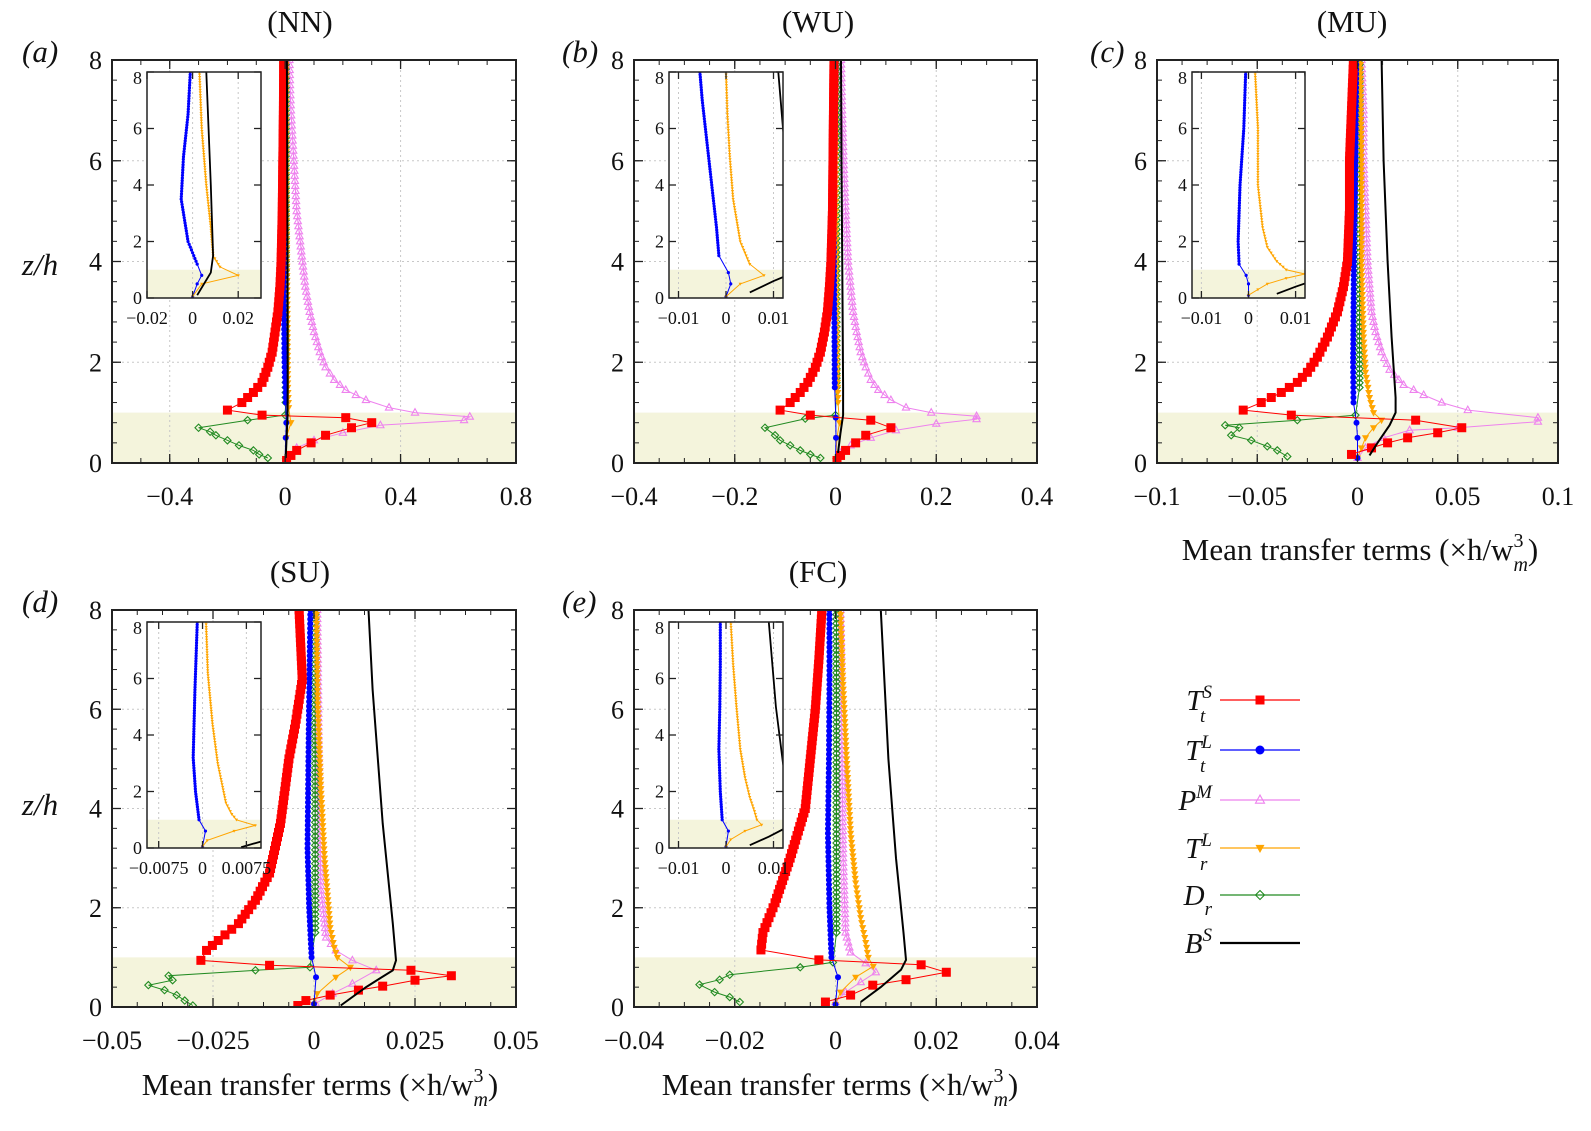 This screenshot has height=1131, width=1591. What do you see at coordinates (659, 298) in the screenshot?
I see `y-tick-label: 0` at bounding box center [659, 298].